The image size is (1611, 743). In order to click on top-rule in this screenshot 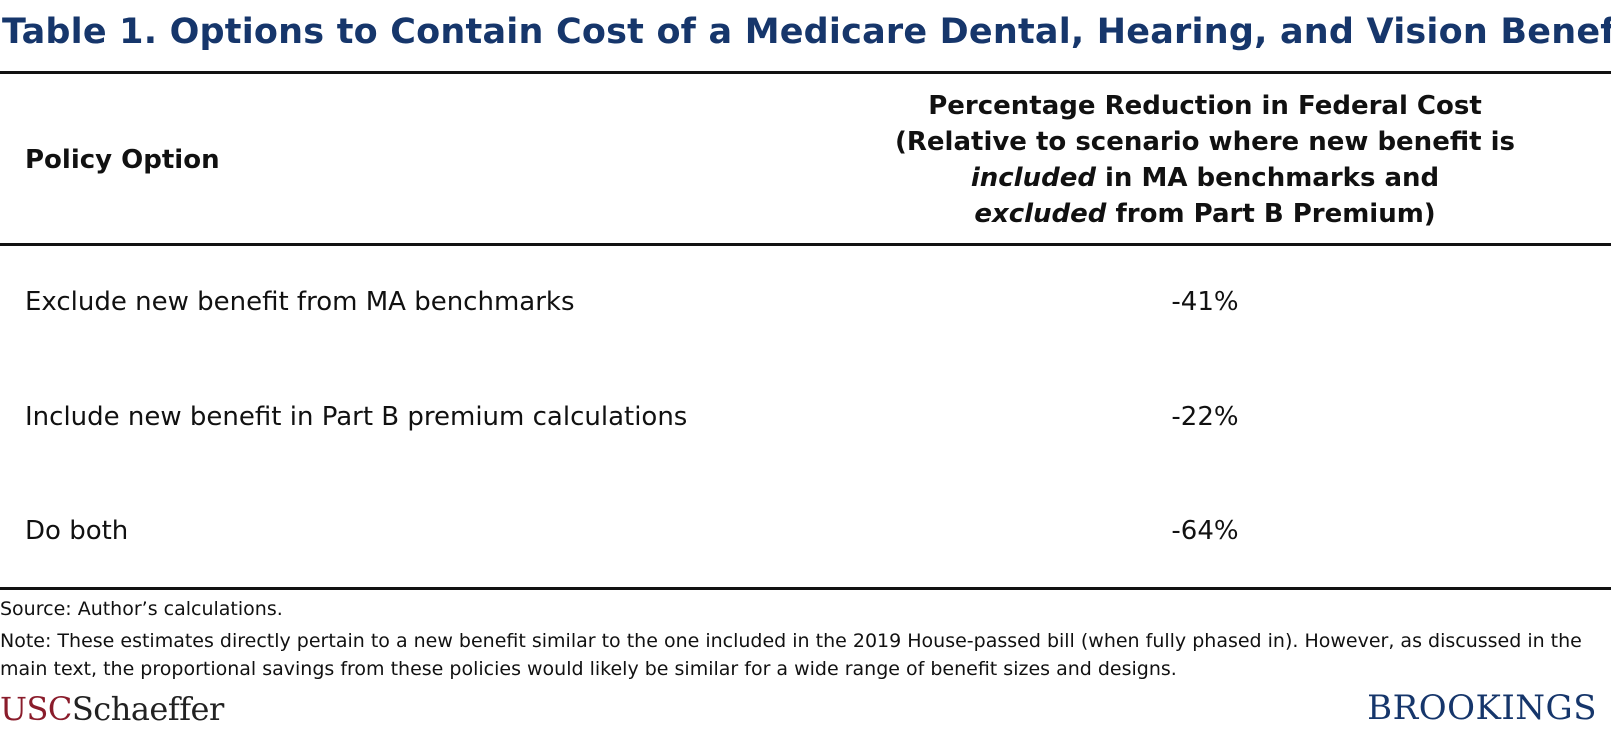, I will do `click(805, 72)`.